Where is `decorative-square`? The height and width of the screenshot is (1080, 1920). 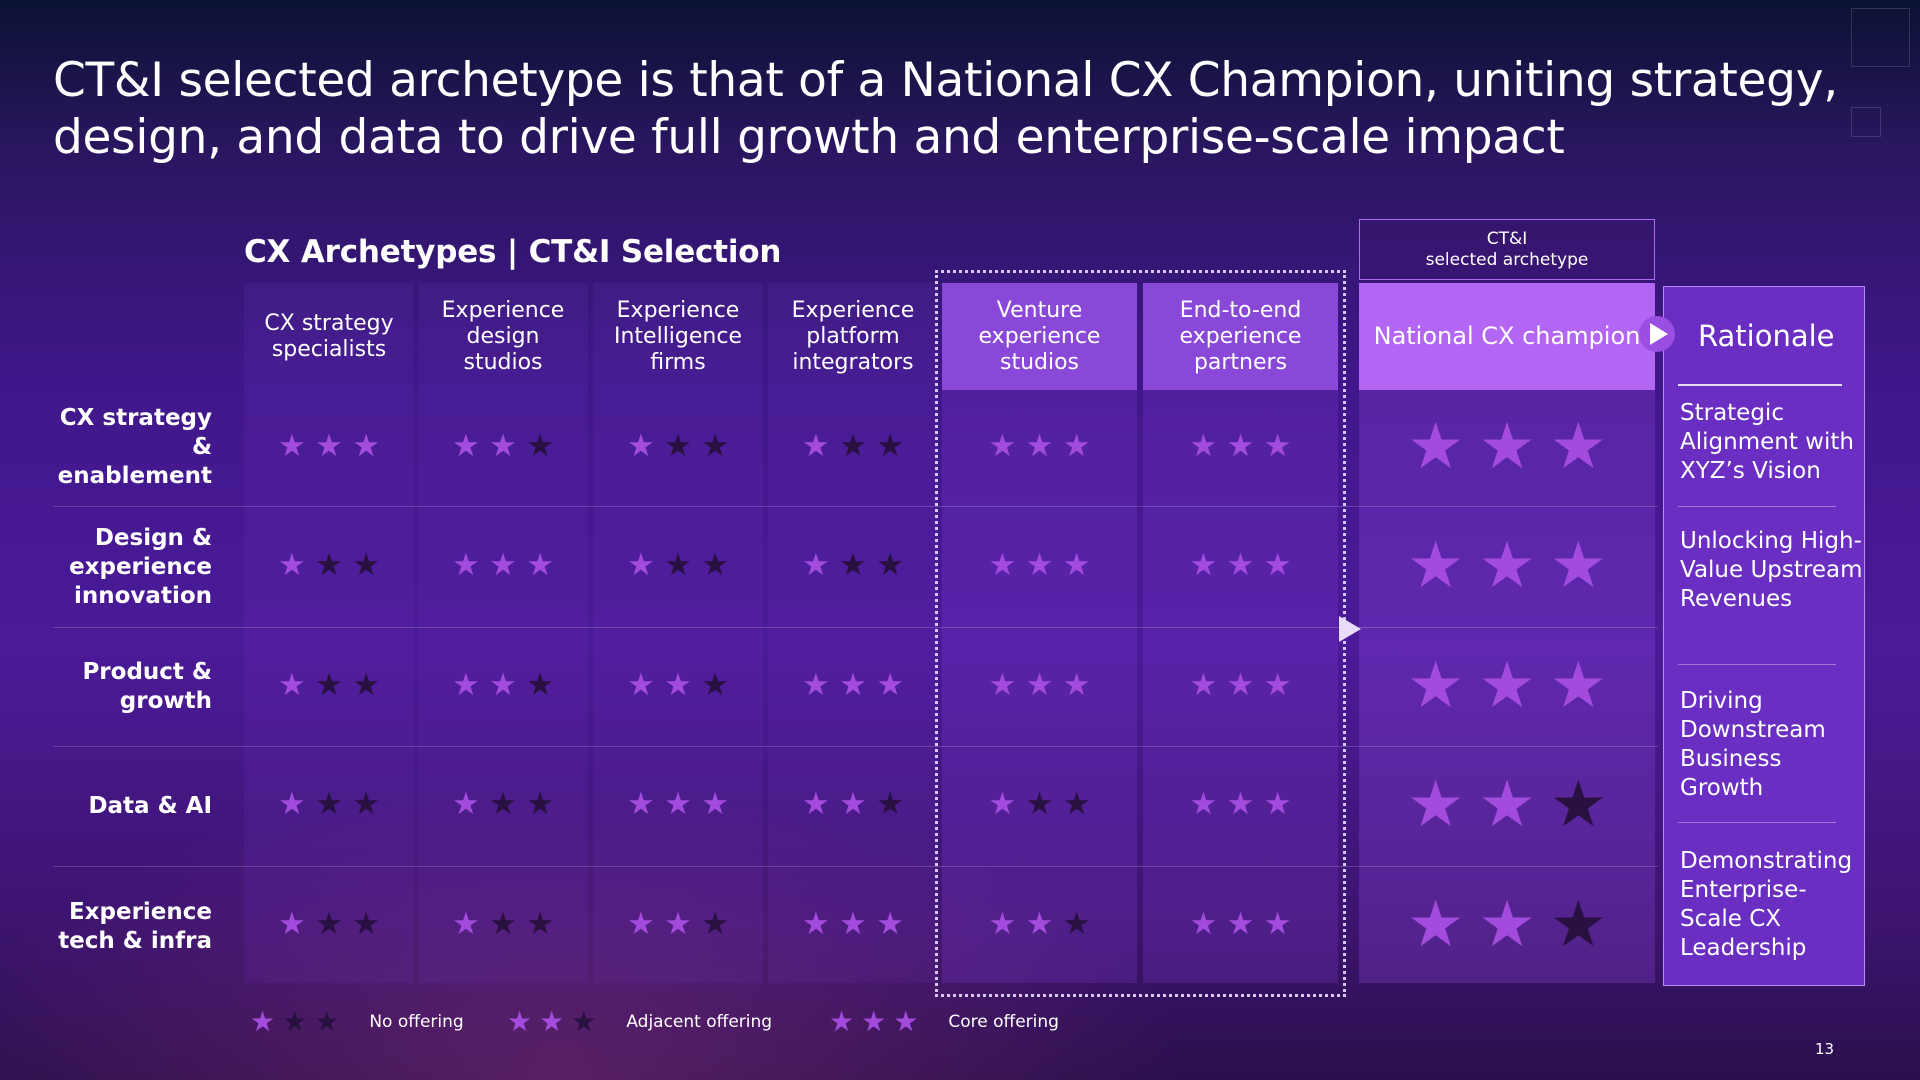 decorative-square is located at coordinates (1880, 37).